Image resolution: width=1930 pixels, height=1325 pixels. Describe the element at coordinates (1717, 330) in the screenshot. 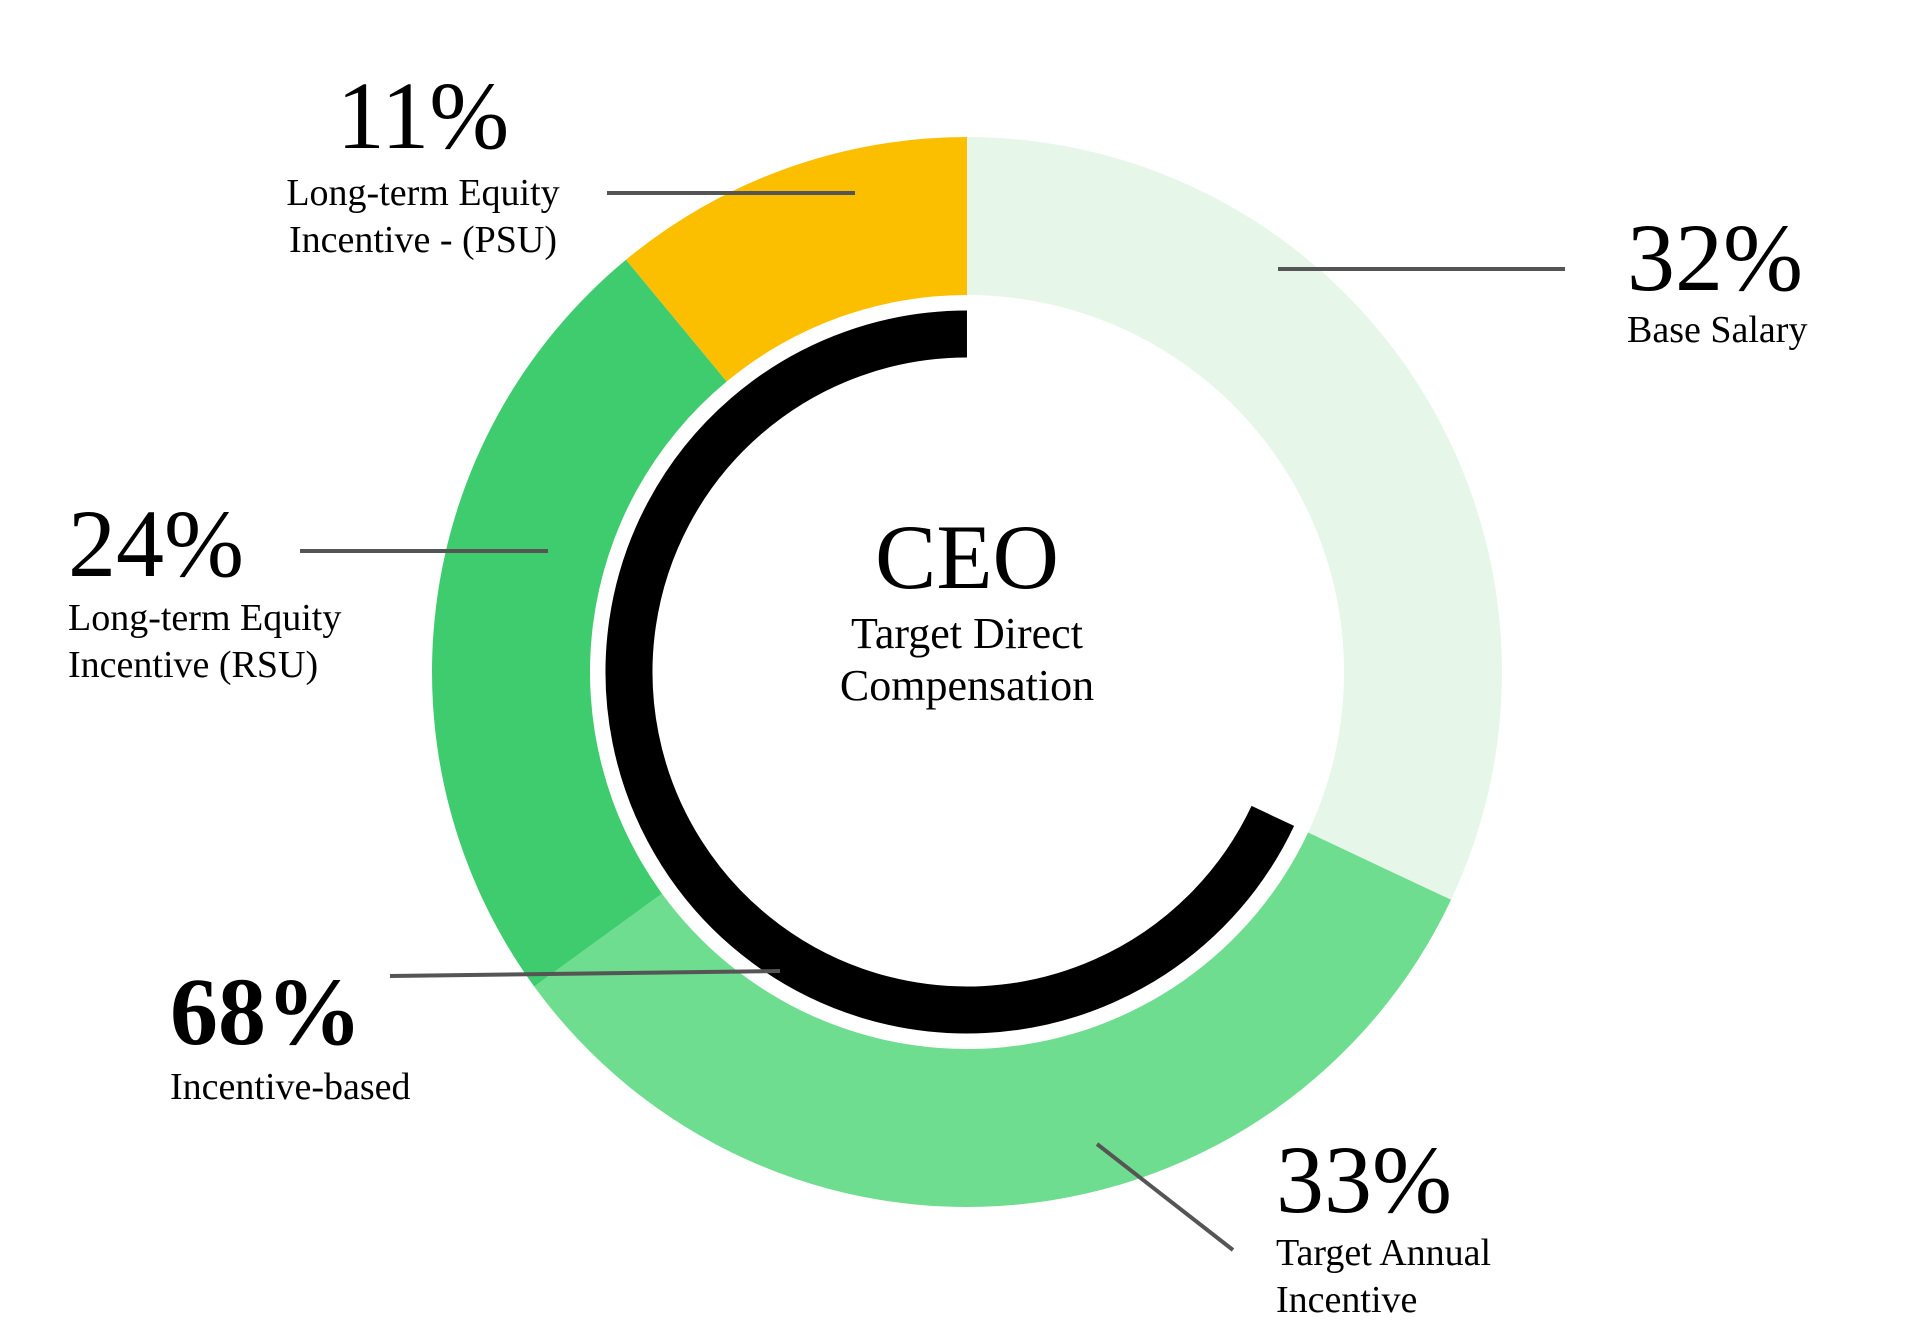

I see `slice-label-base-salary: Base Salary` at that location.